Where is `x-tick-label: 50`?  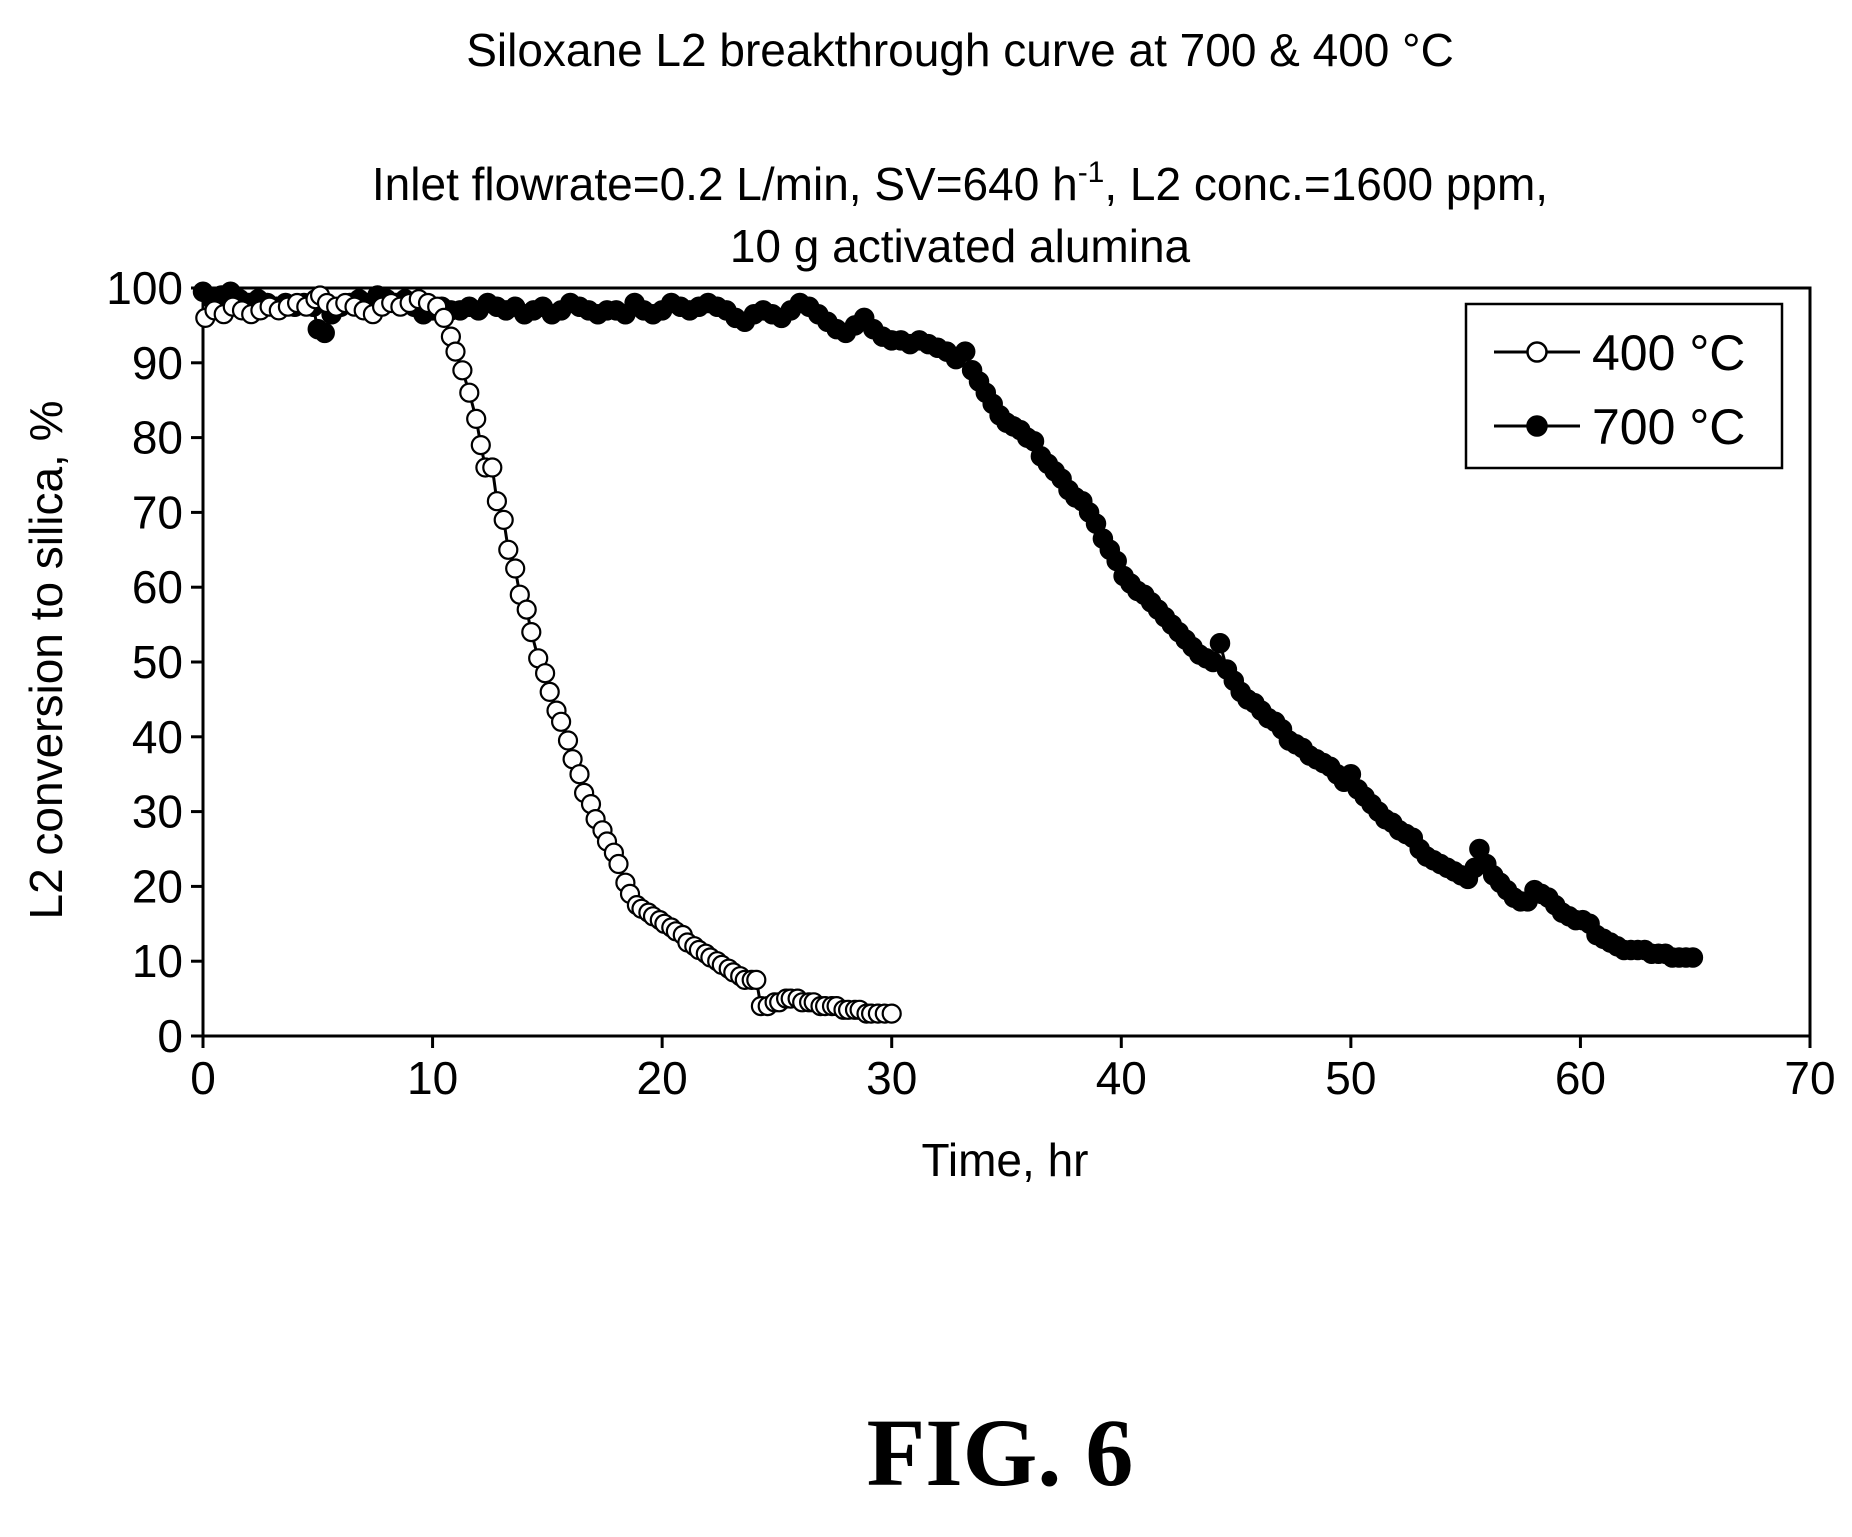
x-tick-label: 50 is located at coordinates (1350, 1078).